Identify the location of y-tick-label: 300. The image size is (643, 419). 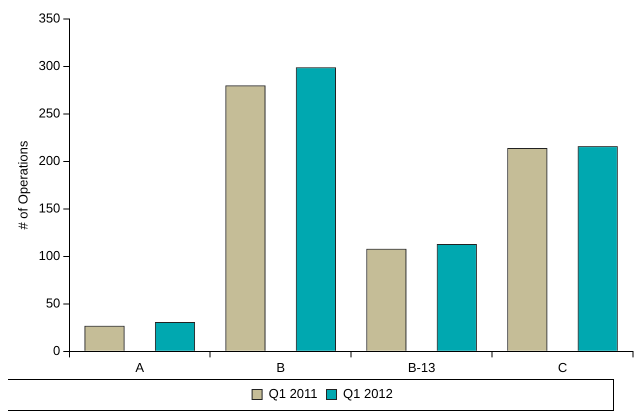
(49, 65).